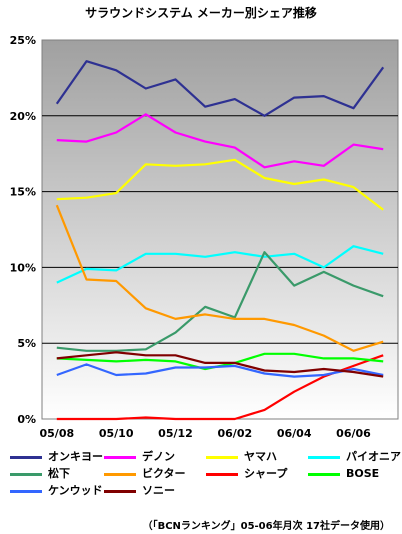 The height and width of the screenshot is (534, 402). I want to click on legend-label: パイオニア, so click(373, 456).